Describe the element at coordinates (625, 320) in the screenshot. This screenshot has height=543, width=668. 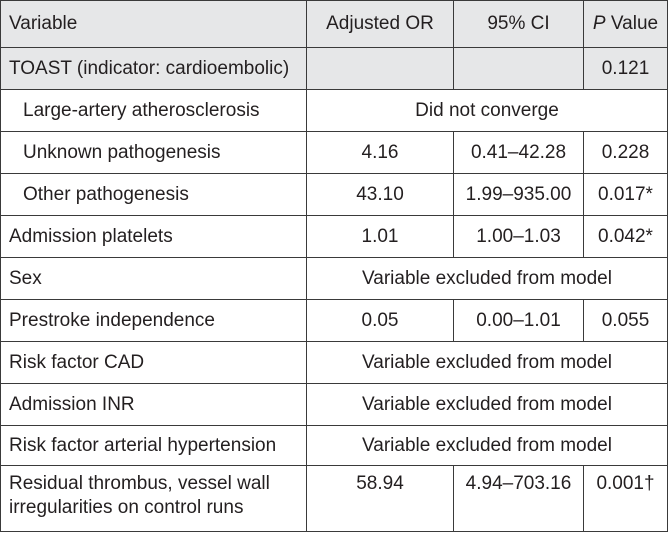
I see `row-p: 0.055` at that location.